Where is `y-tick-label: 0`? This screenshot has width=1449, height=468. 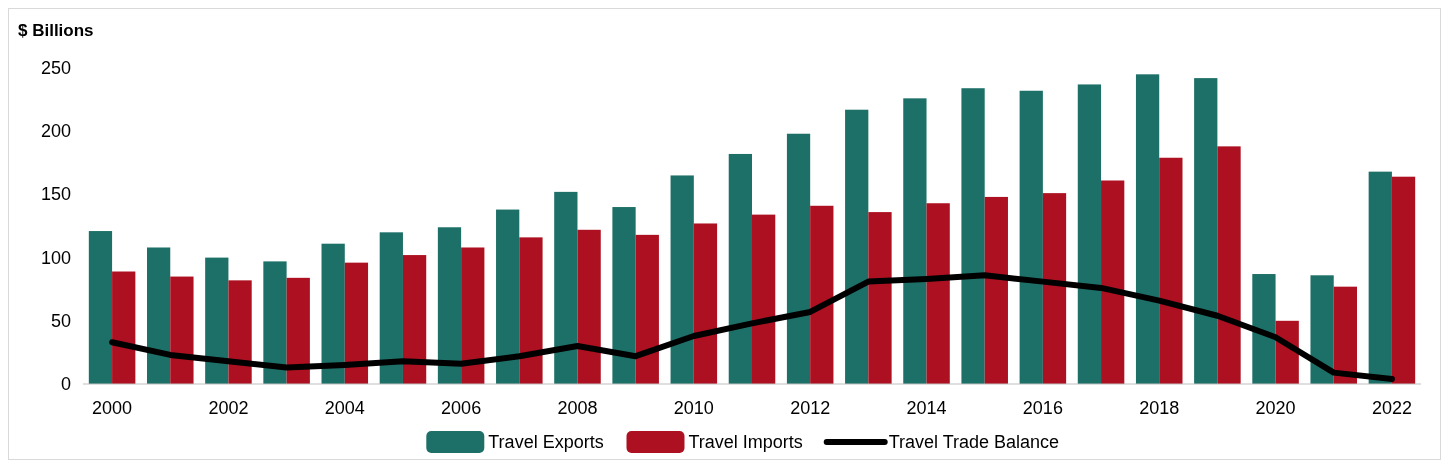 y-tick-label: 0 is located at coordinates (65, 384).